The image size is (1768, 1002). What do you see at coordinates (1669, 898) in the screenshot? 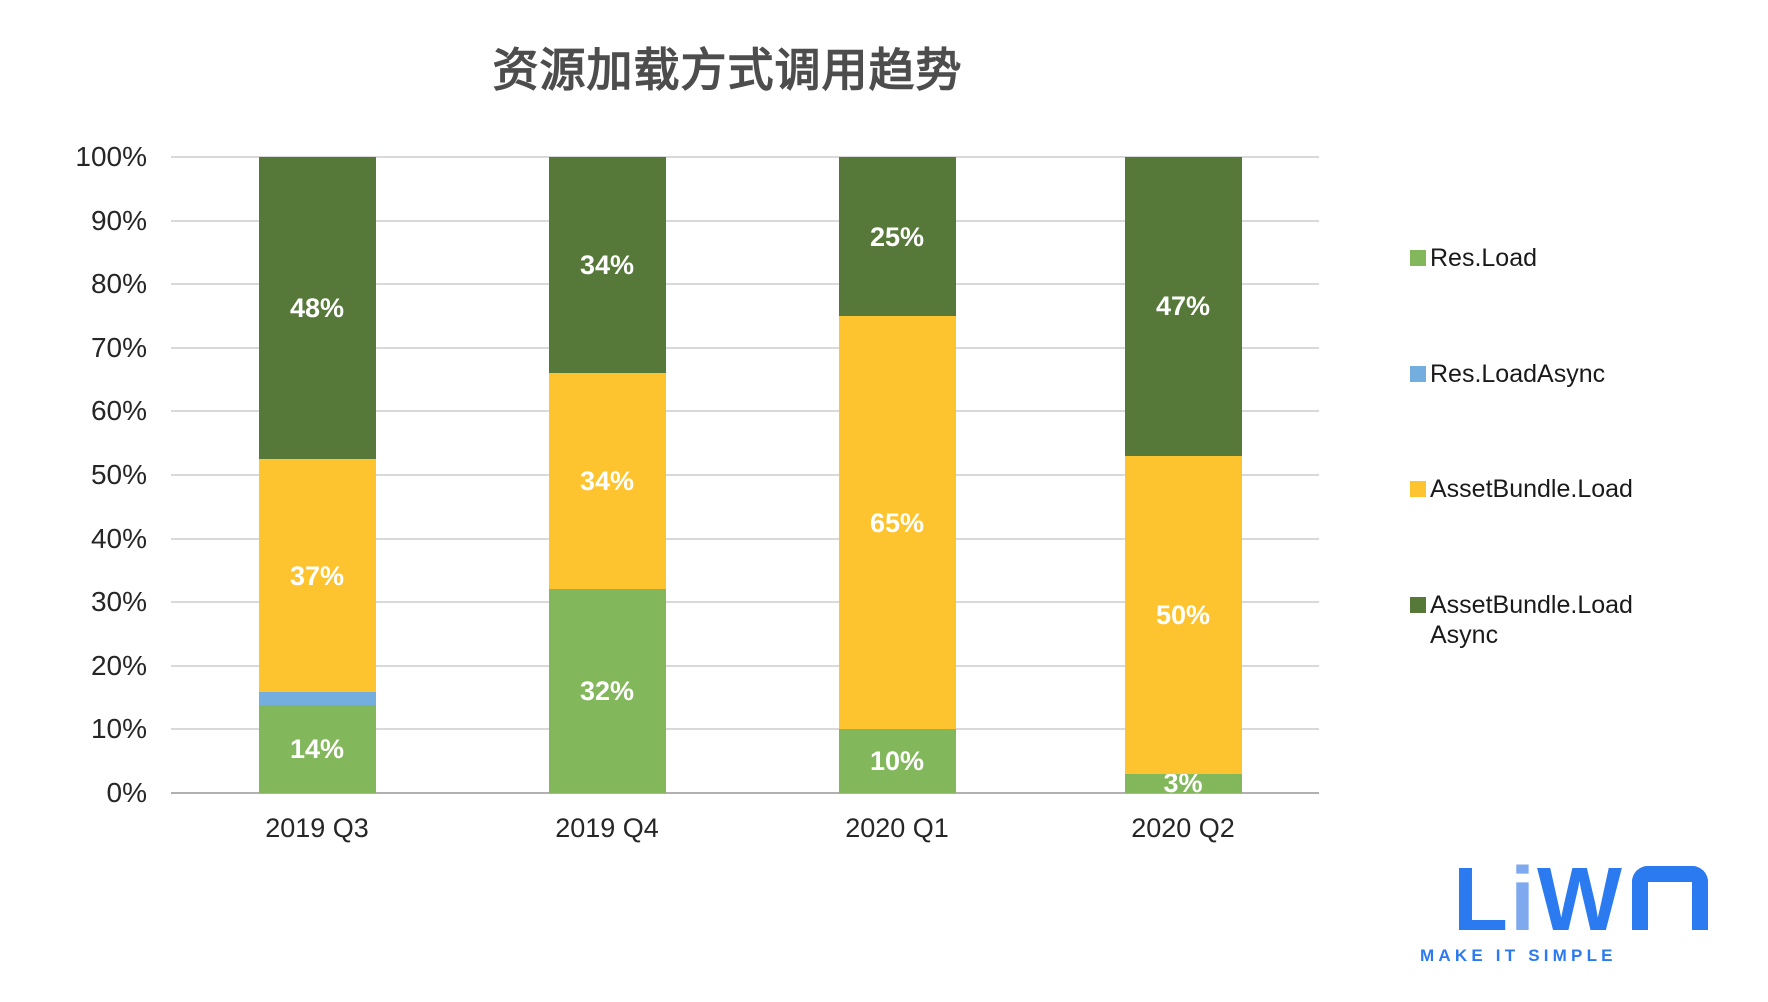
I see `logo-a-glyph` at bounding box center [1669, 898].